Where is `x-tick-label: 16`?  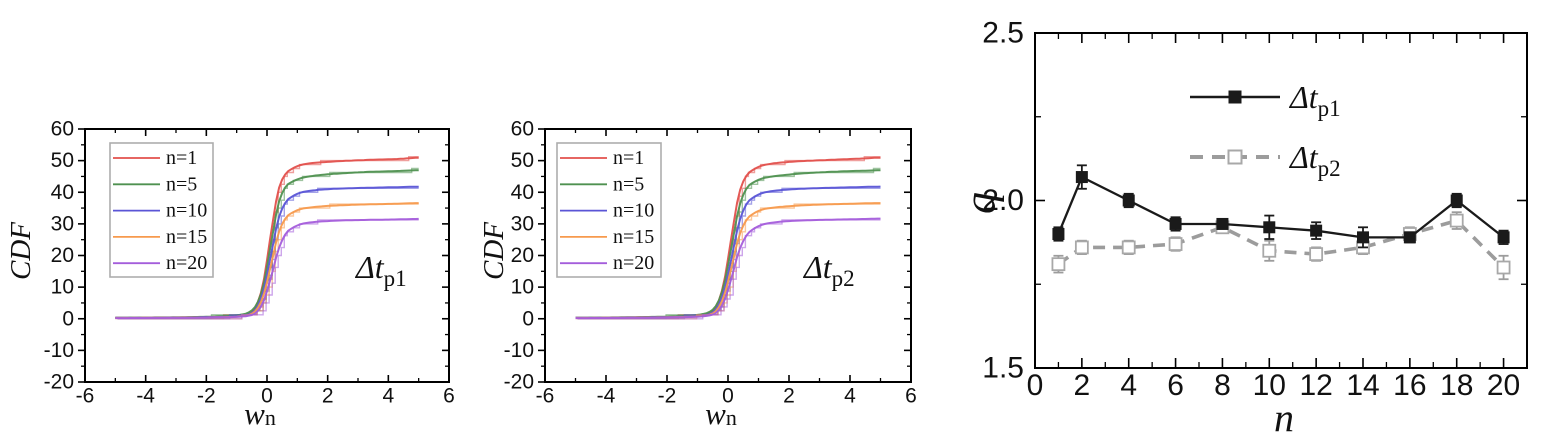 x-tick-label: 16 is located at coordinates (1409, 385).